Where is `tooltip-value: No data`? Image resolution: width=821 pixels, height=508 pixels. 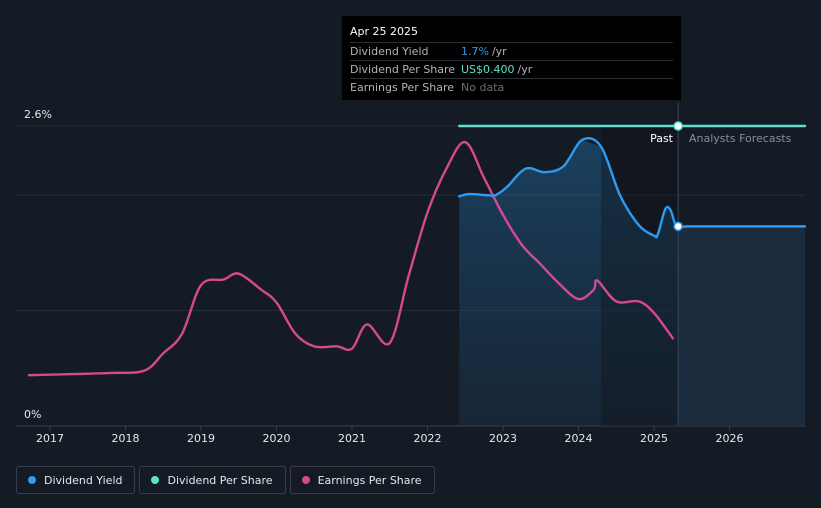 tooltip-value: No data is located at coordinates (483, 87).